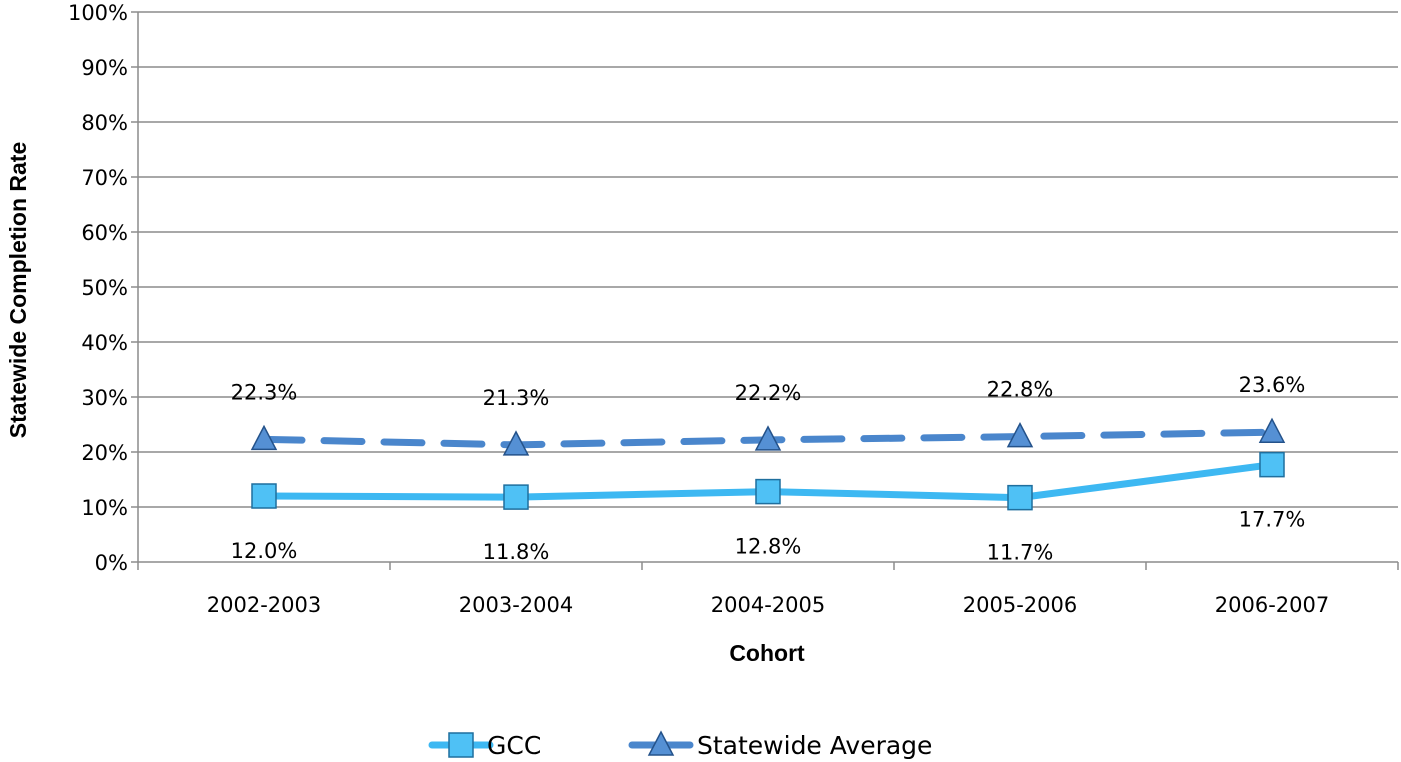 Image resolution: width=1401 pixels, height=762 pixels. Describe the element at coordinates (516, 552) in the screenshot. I see `data-label: 11.8%` at that location.